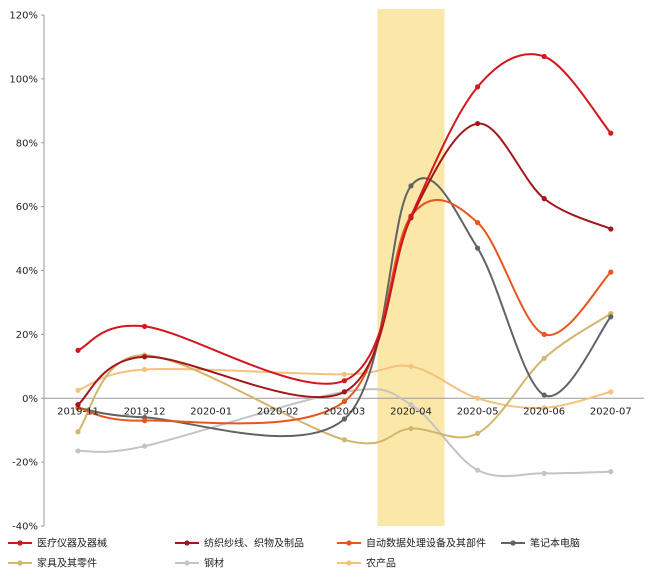  I want to click on y-tick-label: 20%, so click(27, 335).